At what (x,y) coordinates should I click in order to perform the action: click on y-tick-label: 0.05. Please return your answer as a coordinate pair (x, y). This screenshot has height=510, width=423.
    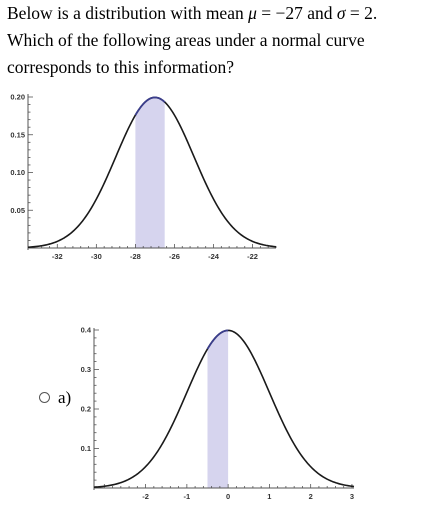
    Looking at the image, I should click on (17, 210).